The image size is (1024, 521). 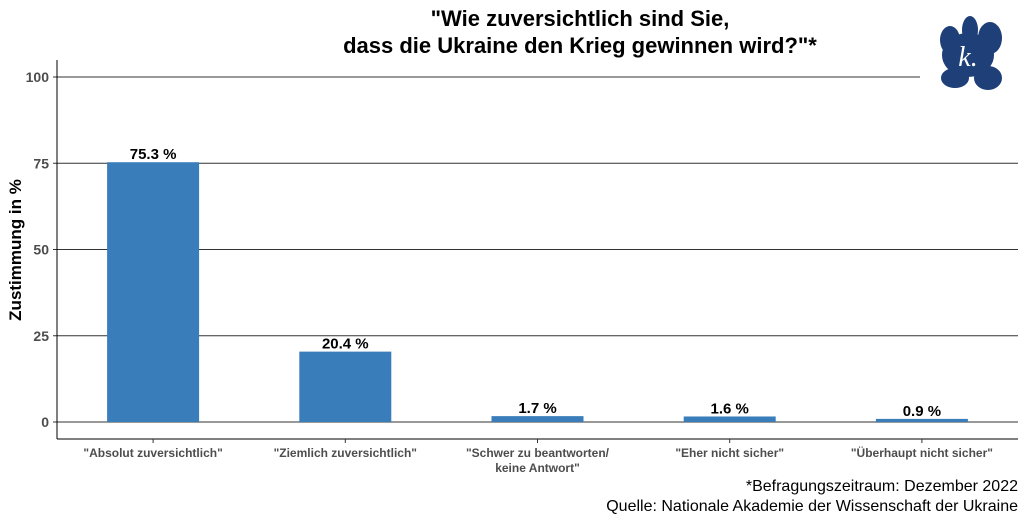 What do you see at coordinates (41, 336) in the screenshot?
I see `y-tick-label: 25` at bounding box center [41, 336].